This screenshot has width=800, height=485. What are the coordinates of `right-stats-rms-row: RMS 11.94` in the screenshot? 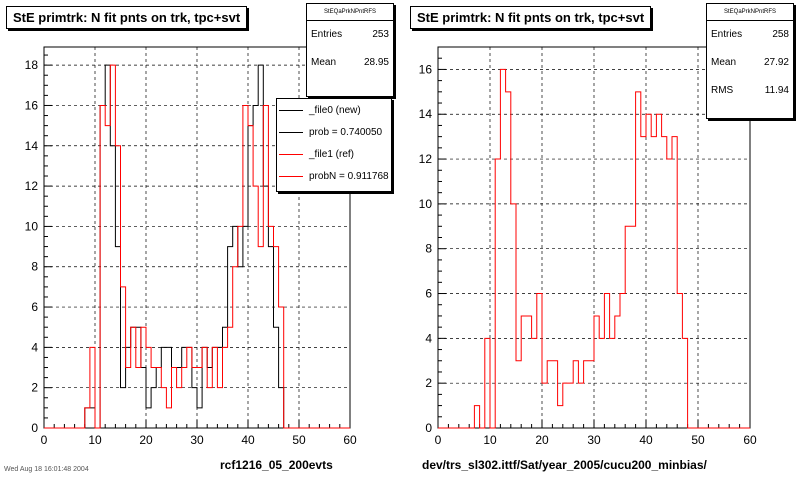 It's located at (750, 91).